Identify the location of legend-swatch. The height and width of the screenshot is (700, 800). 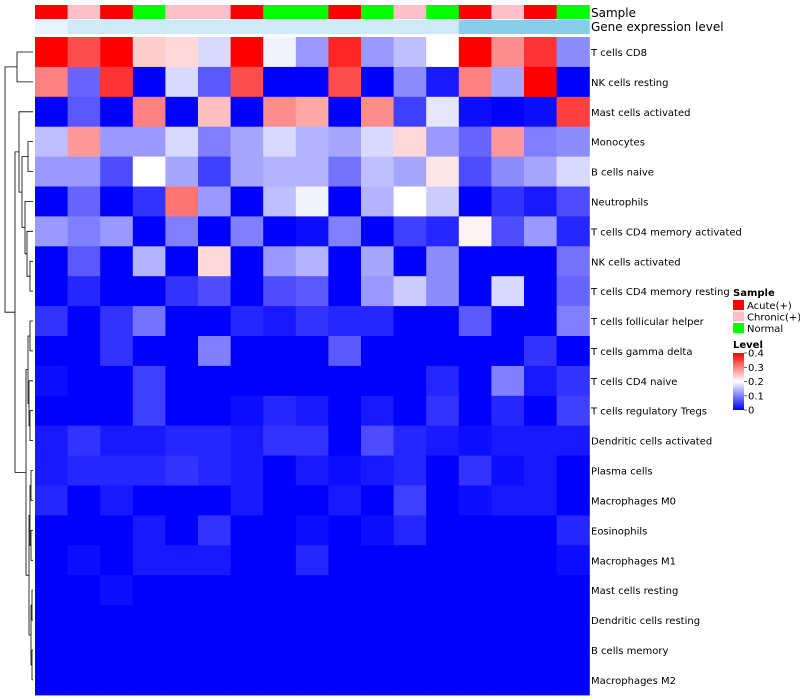
(738, 316).